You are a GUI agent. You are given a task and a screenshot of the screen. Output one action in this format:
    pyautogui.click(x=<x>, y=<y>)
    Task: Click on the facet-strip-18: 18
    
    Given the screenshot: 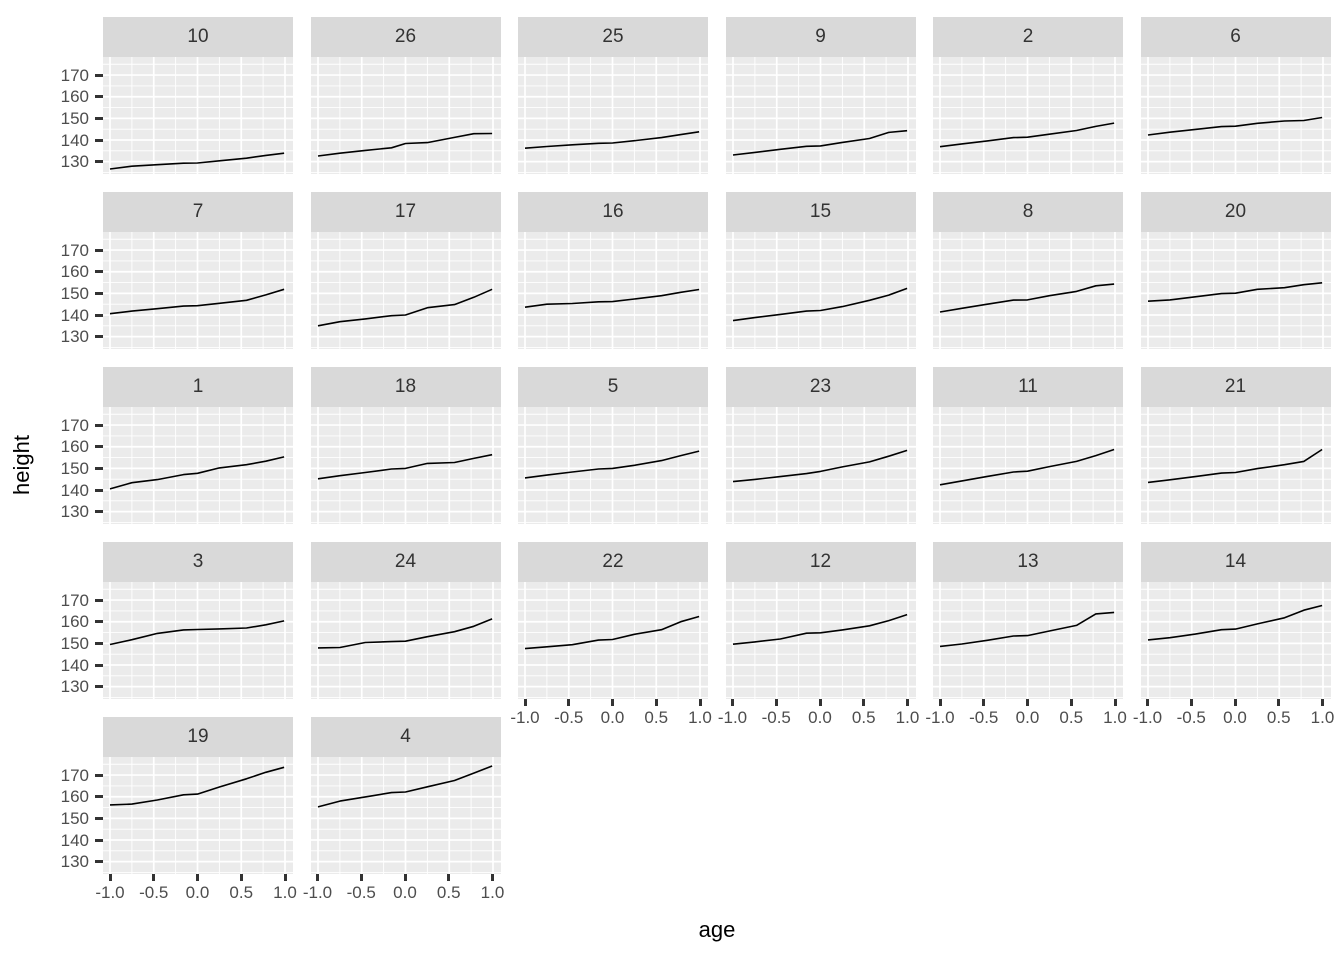 What is the action you would take?
    pyautogui.click(x=405, y=387)
    